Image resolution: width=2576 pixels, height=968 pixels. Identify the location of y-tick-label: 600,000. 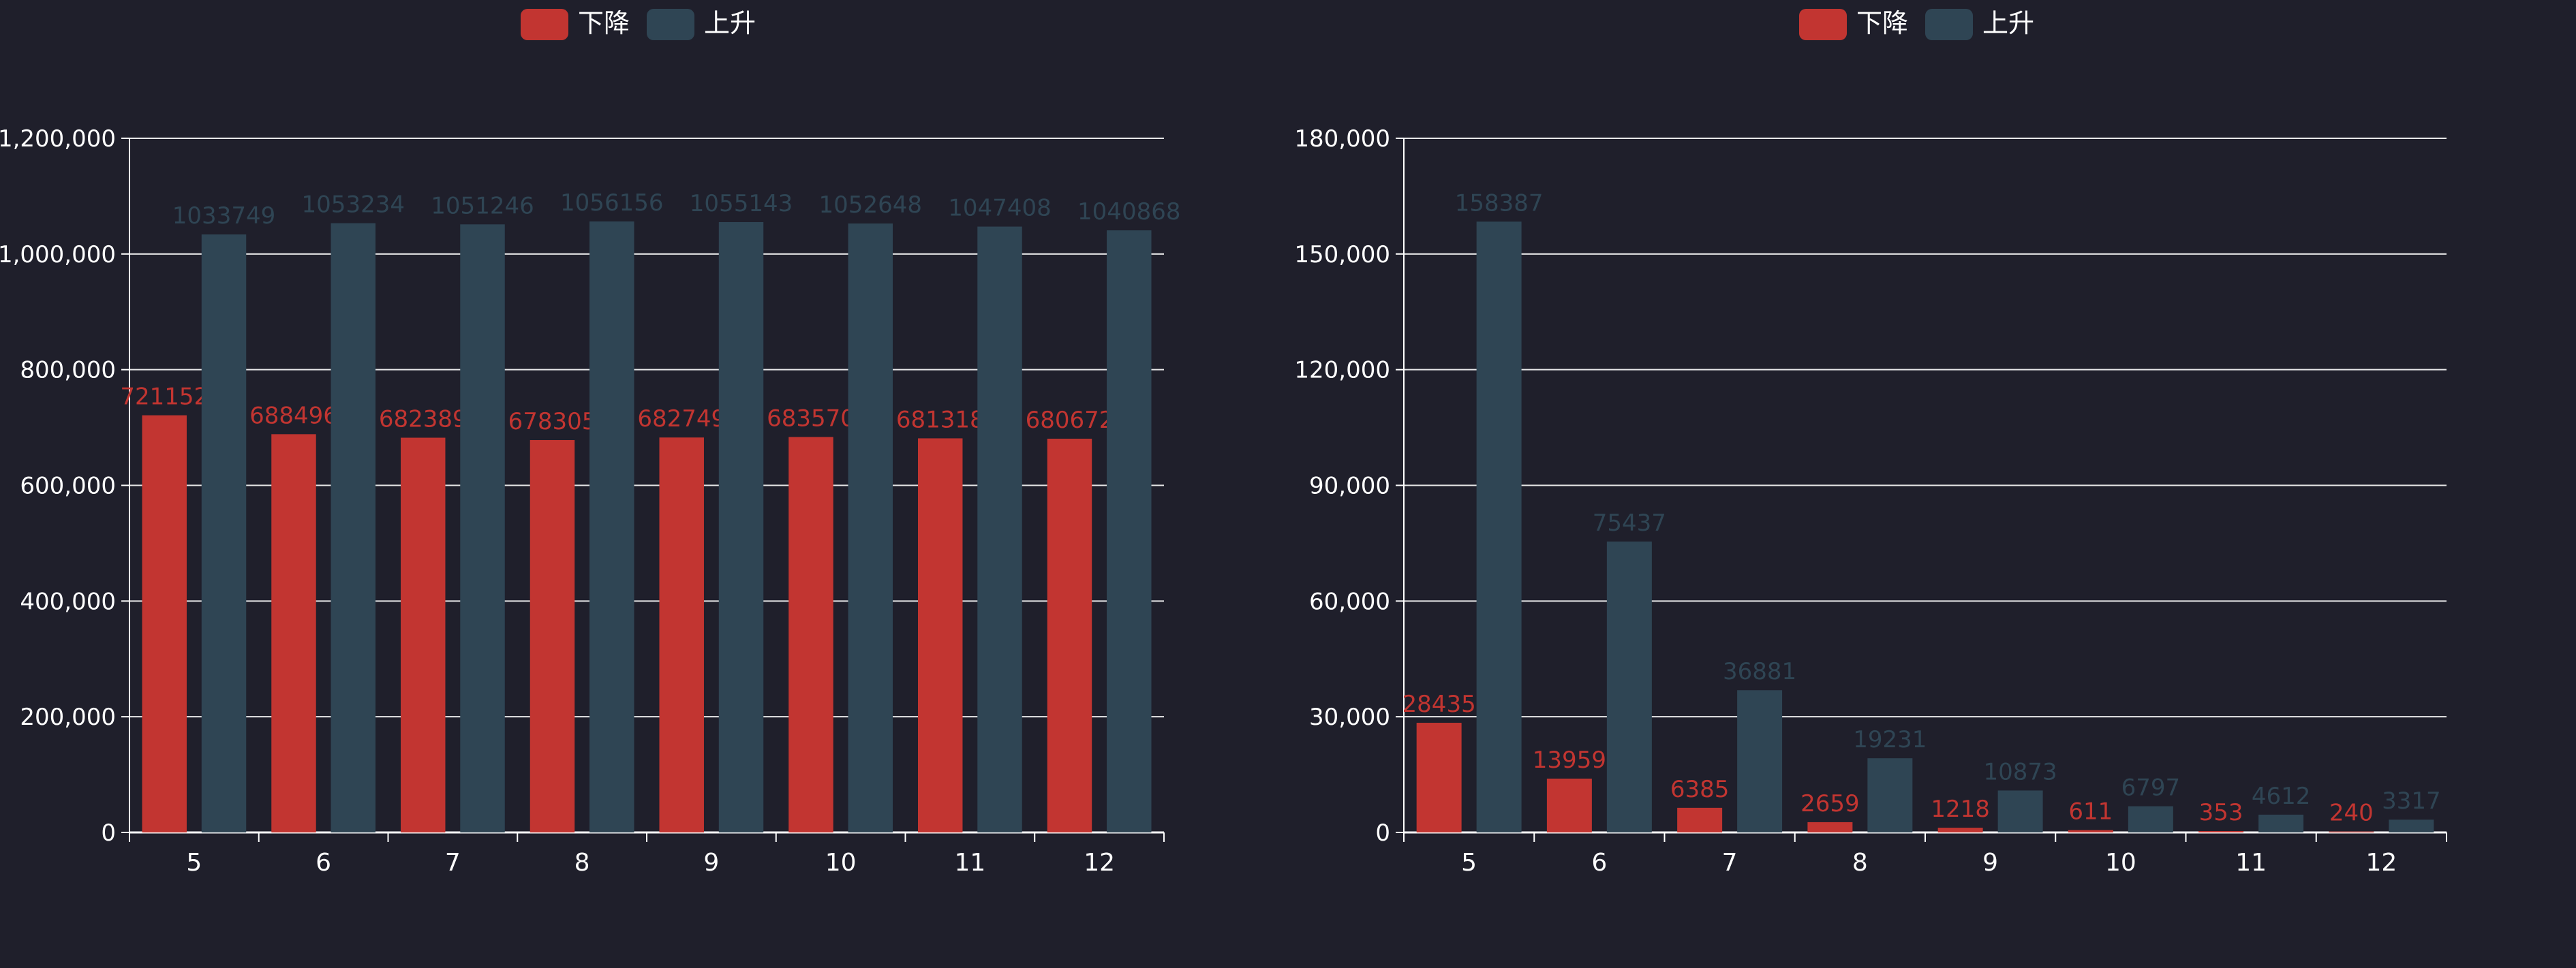
(68, 487).